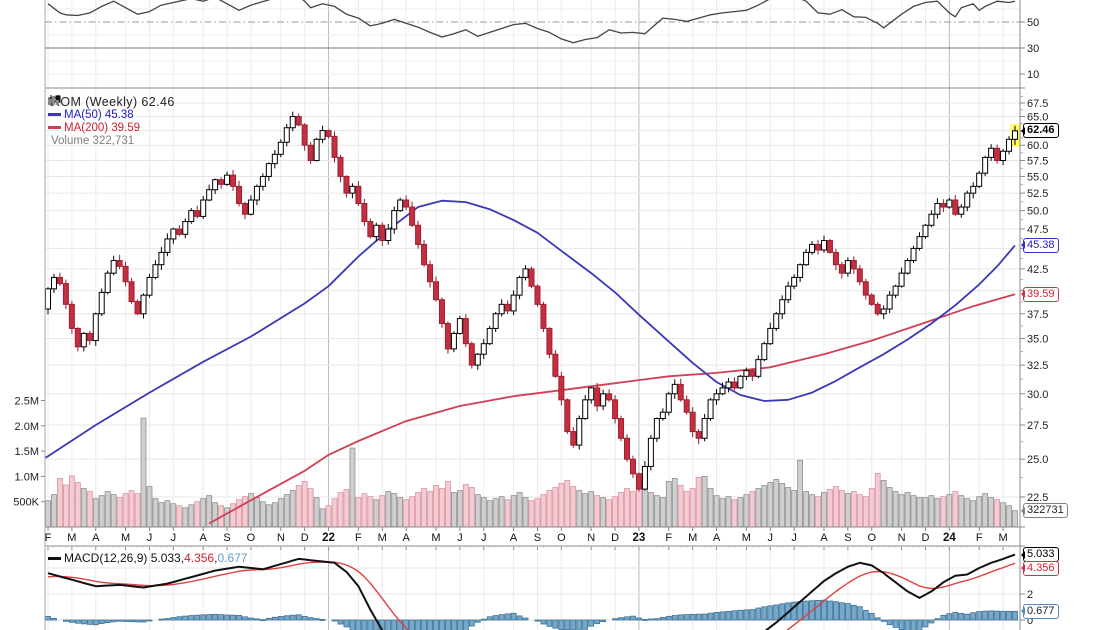 The width and height of the screenshot is (1100, 630). What do you see at coordinates (531, 595) in the screenshot?
I see `macd-signal-line` at bounding box center [531, 595].